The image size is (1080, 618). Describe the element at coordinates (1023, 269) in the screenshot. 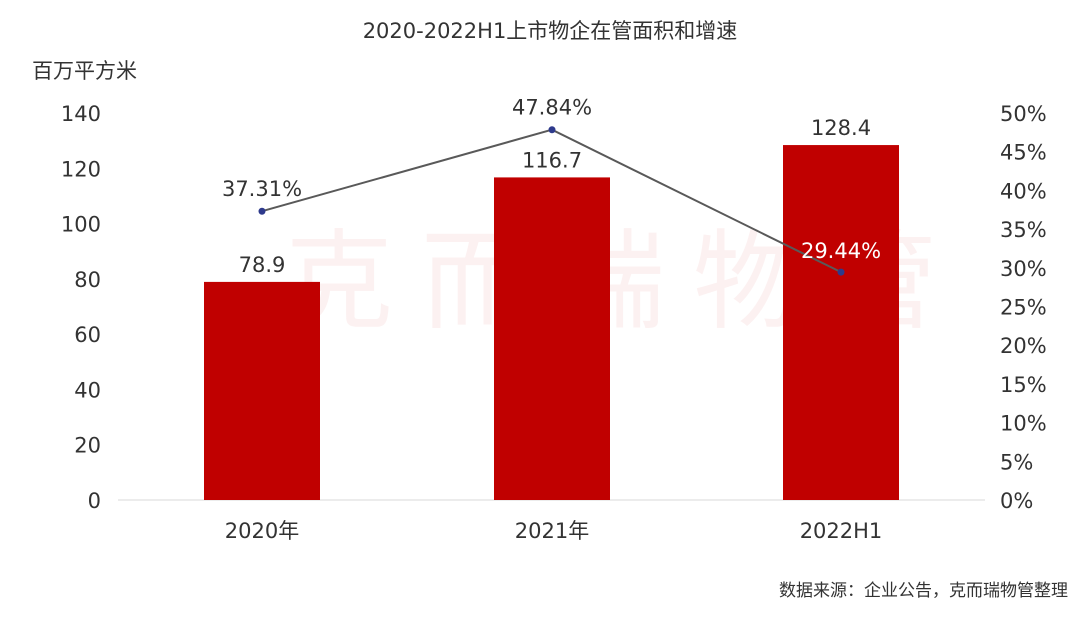

I see `y2-tick-label: 30%` at that location.